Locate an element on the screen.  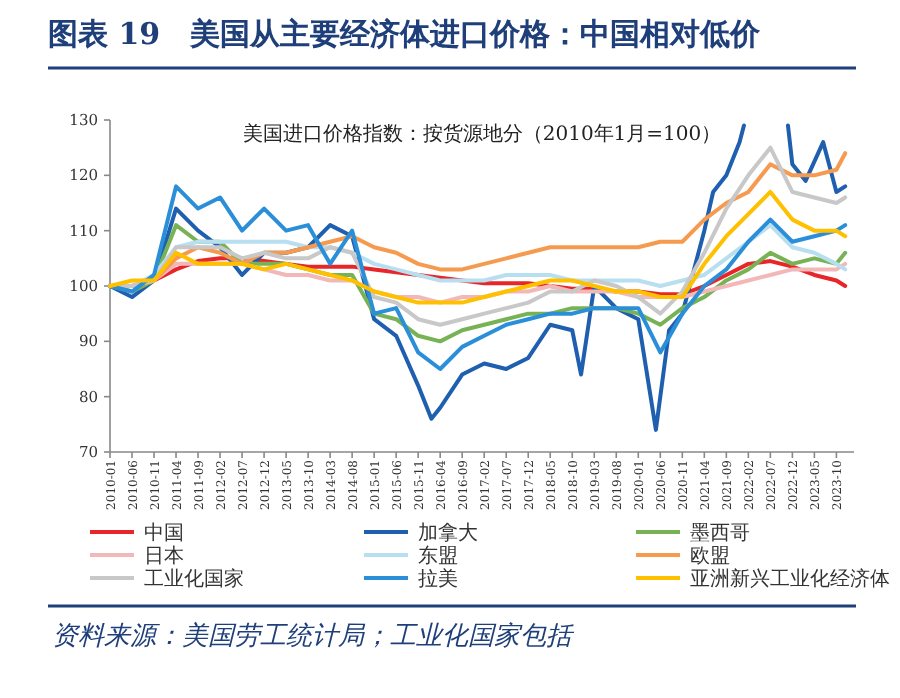
legend-label: 日本 is located at coordinates (164, 556).